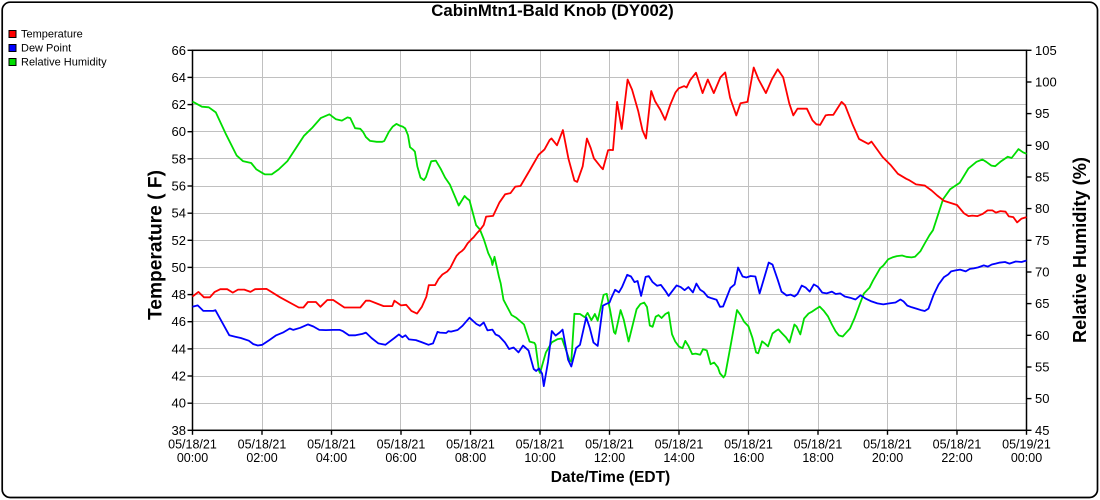 This screenshot has height=500, width=1100. What do you see at coordinates (1046, 50) in the screenshot?
I see `svg-text: 105` at bounding box center [1046, 50].